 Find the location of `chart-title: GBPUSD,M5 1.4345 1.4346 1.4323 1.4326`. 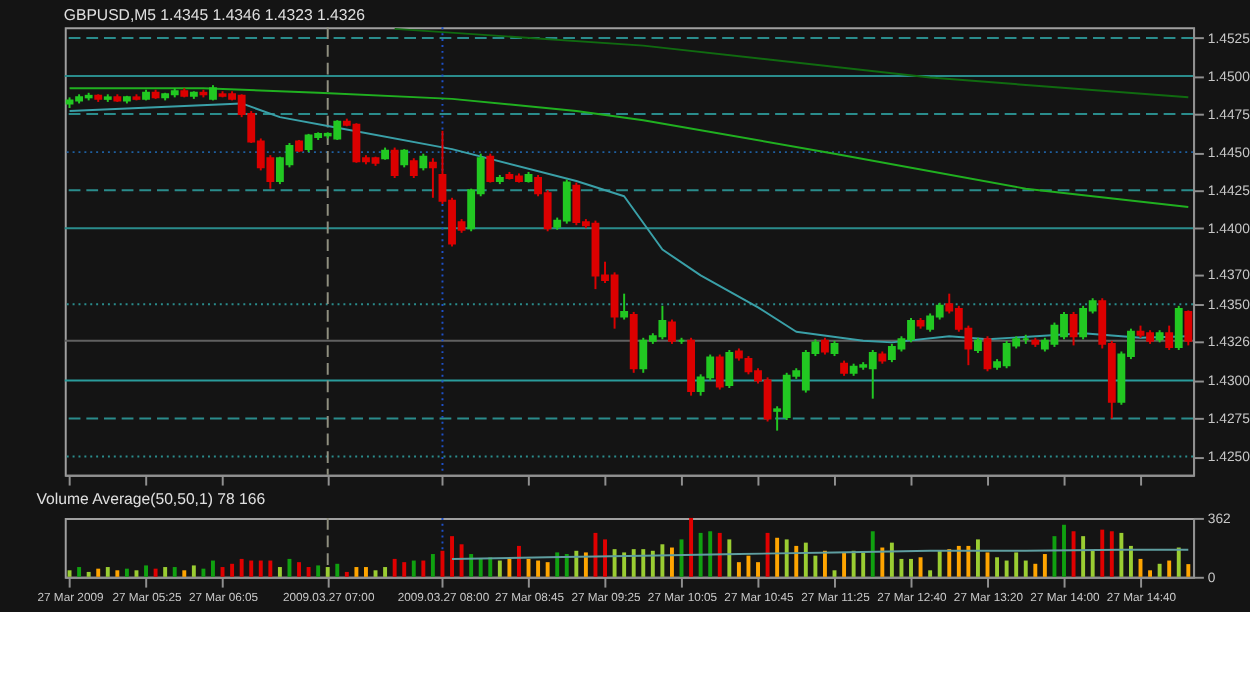

chart-title: GBPUSD,M5 1.4345 1.4346 1.4323 1.4326 is located at coordinates (215, 15).